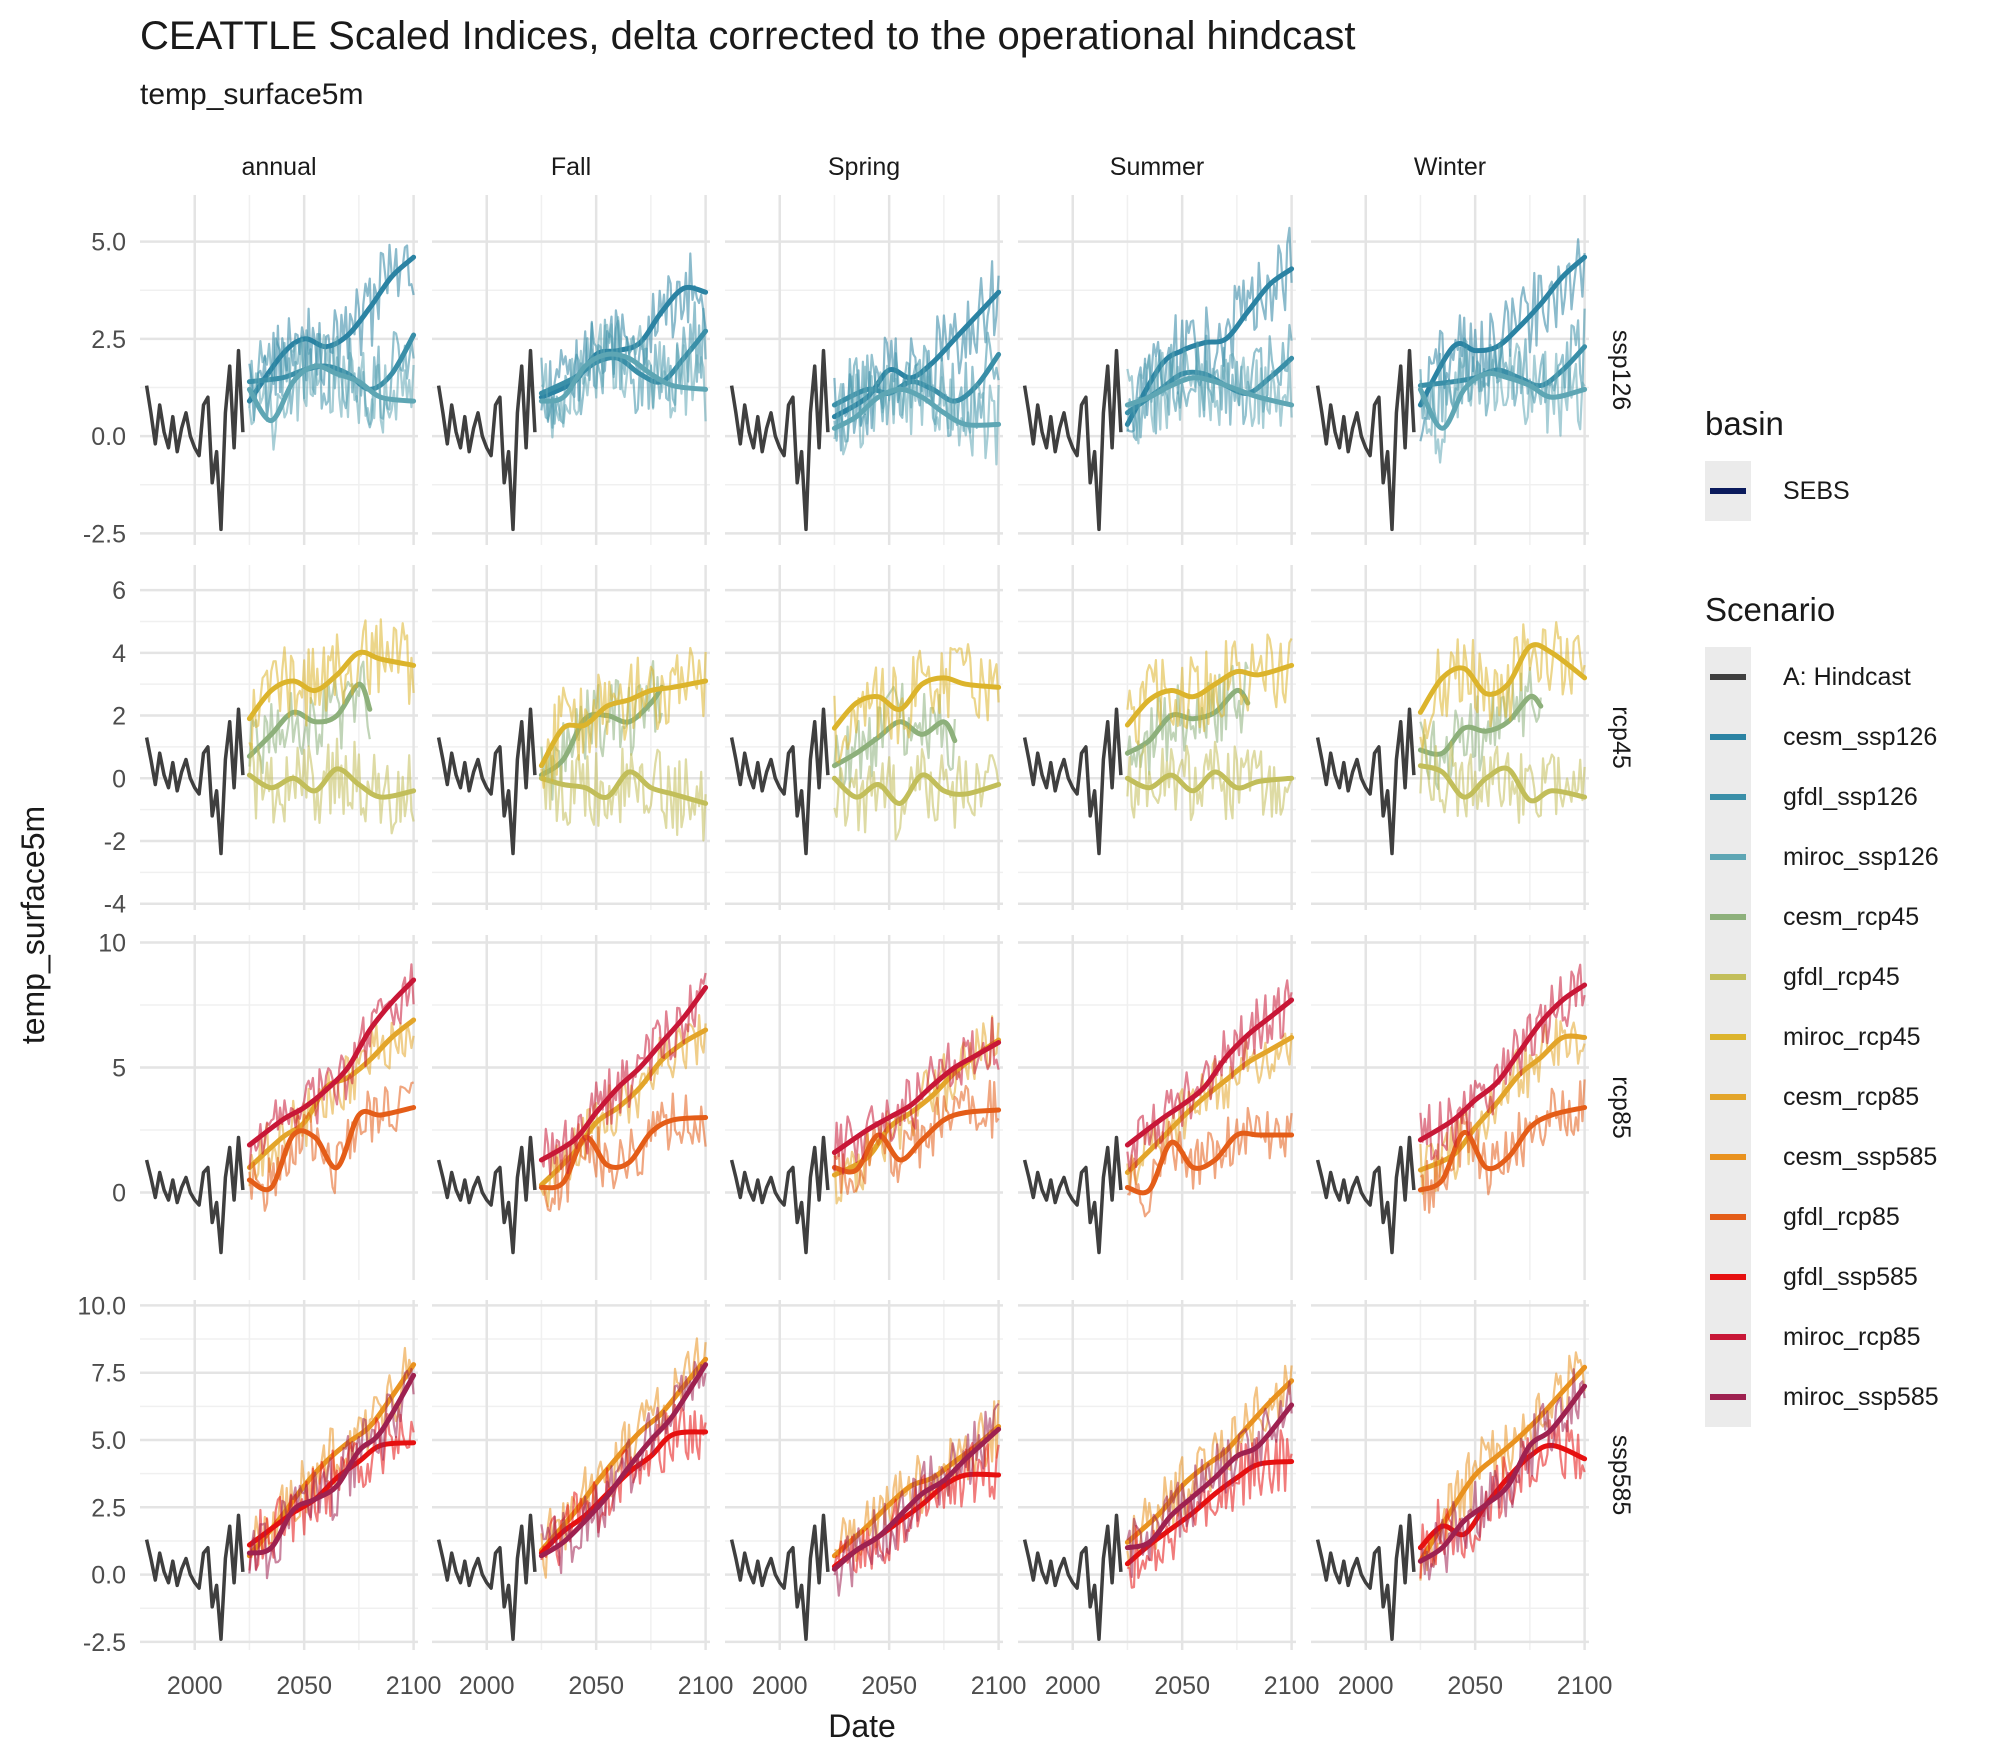 This screenshot has width=2000, height=1750. I want to click on y-tick-label: 5, so click(119, 1069).